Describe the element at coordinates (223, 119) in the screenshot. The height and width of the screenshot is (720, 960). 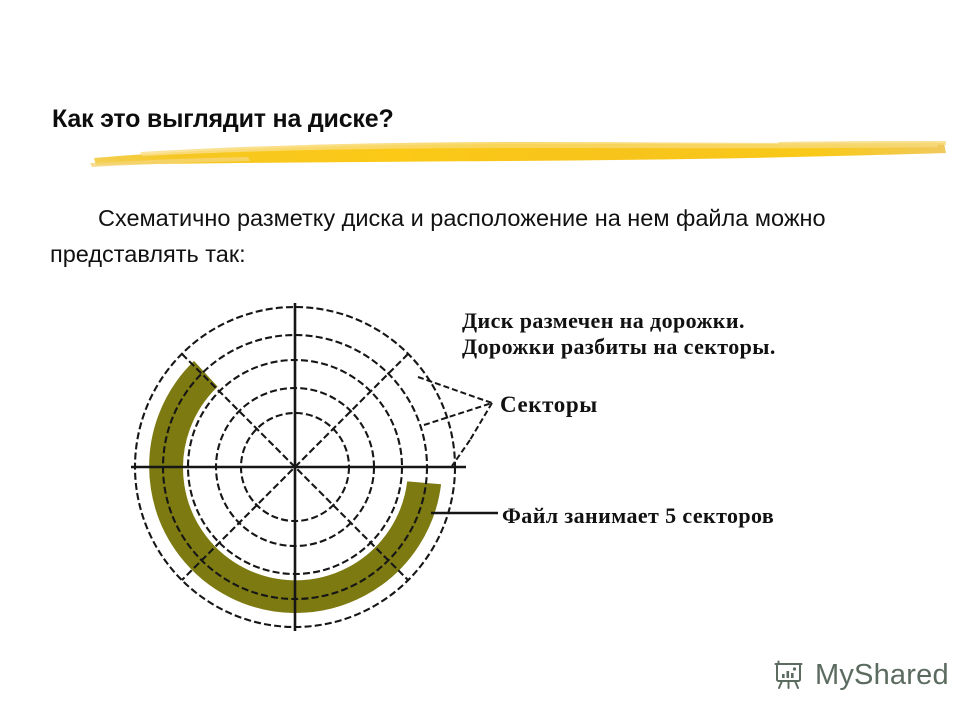
I see `page-title: Как это выглядит на диске?` at that location.